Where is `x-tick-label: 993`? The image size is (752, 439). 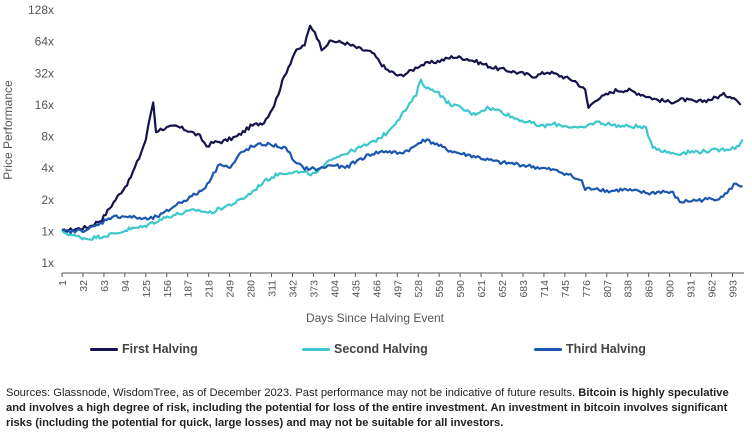 x-tick-label: 993 is located at coordinates (734, 289).